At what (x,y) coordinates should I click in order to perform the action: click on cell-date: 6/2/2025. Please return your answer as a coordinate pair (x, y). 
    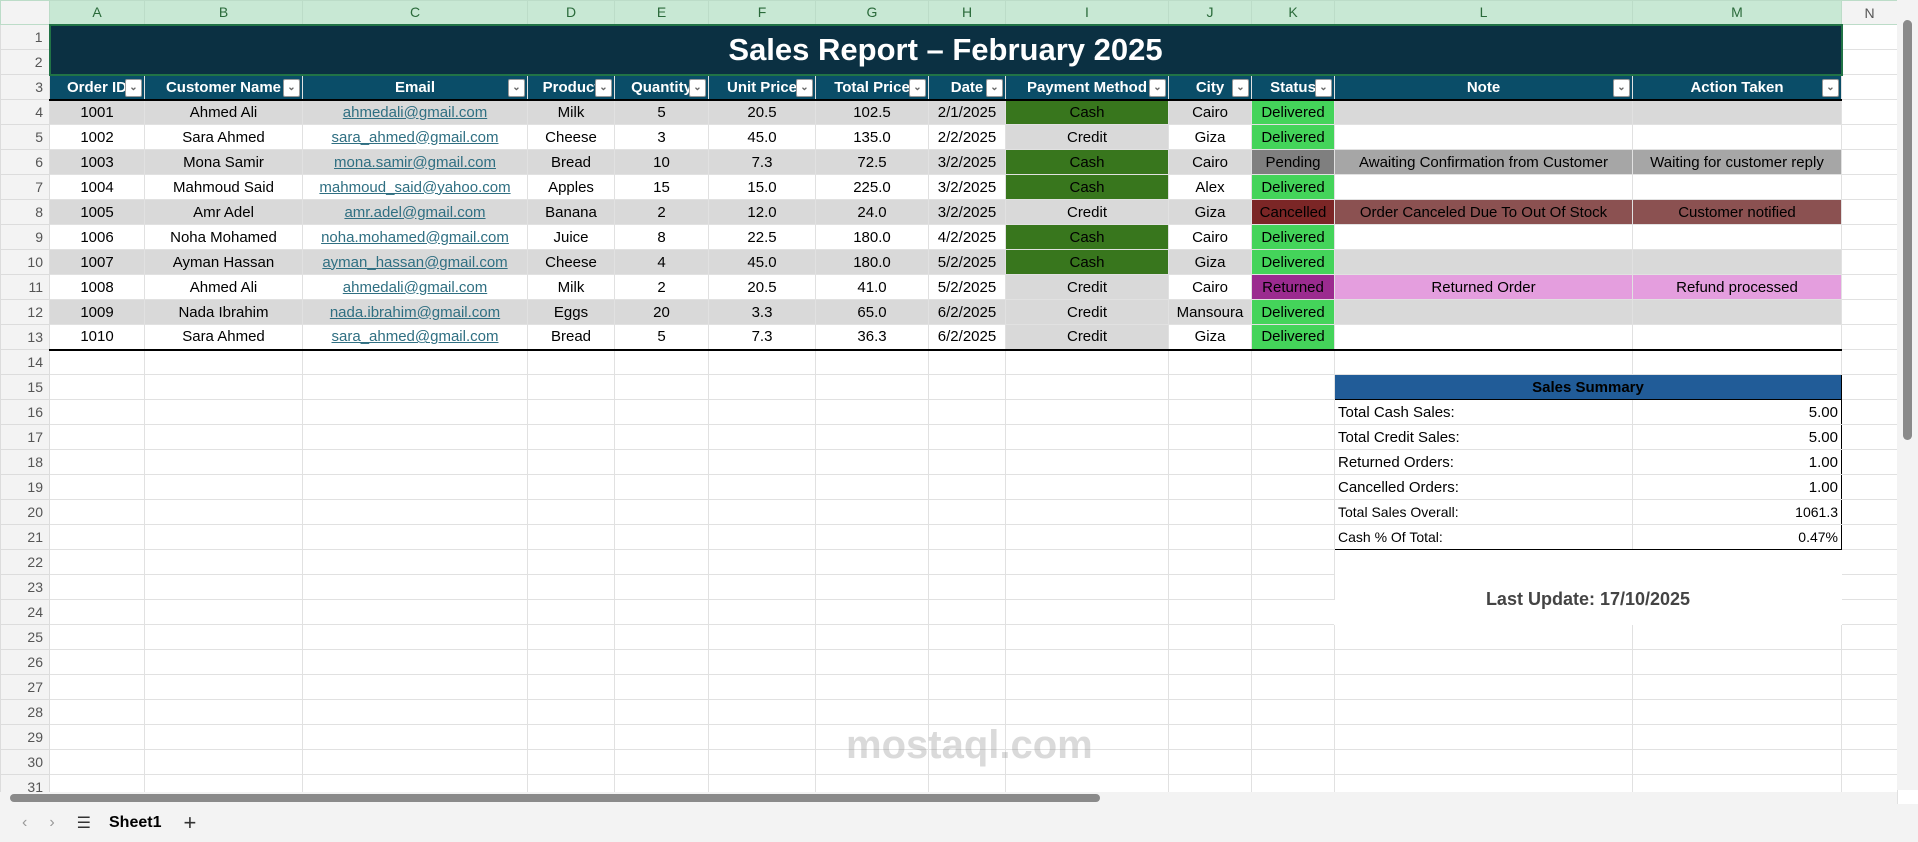
    Looking at the image, I should click on (967, 312).